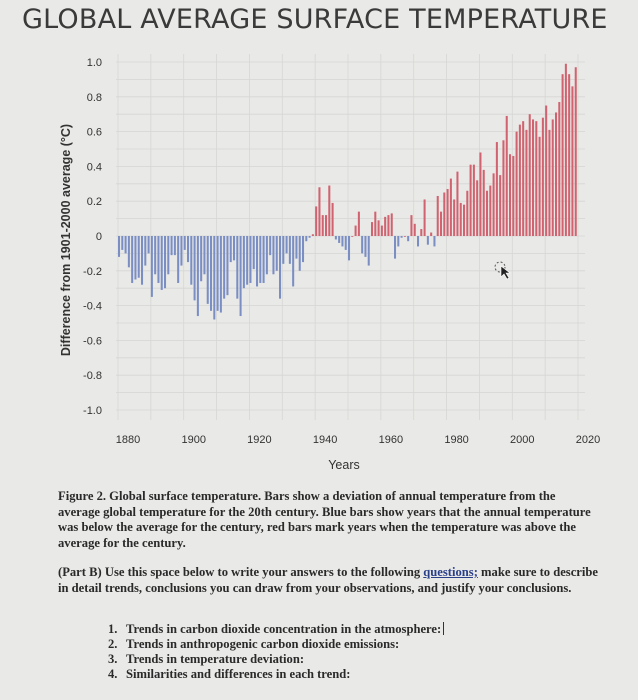 The width and height of the screenshot is (638, 700). I want to click on bar-1911, so click(220, 274).